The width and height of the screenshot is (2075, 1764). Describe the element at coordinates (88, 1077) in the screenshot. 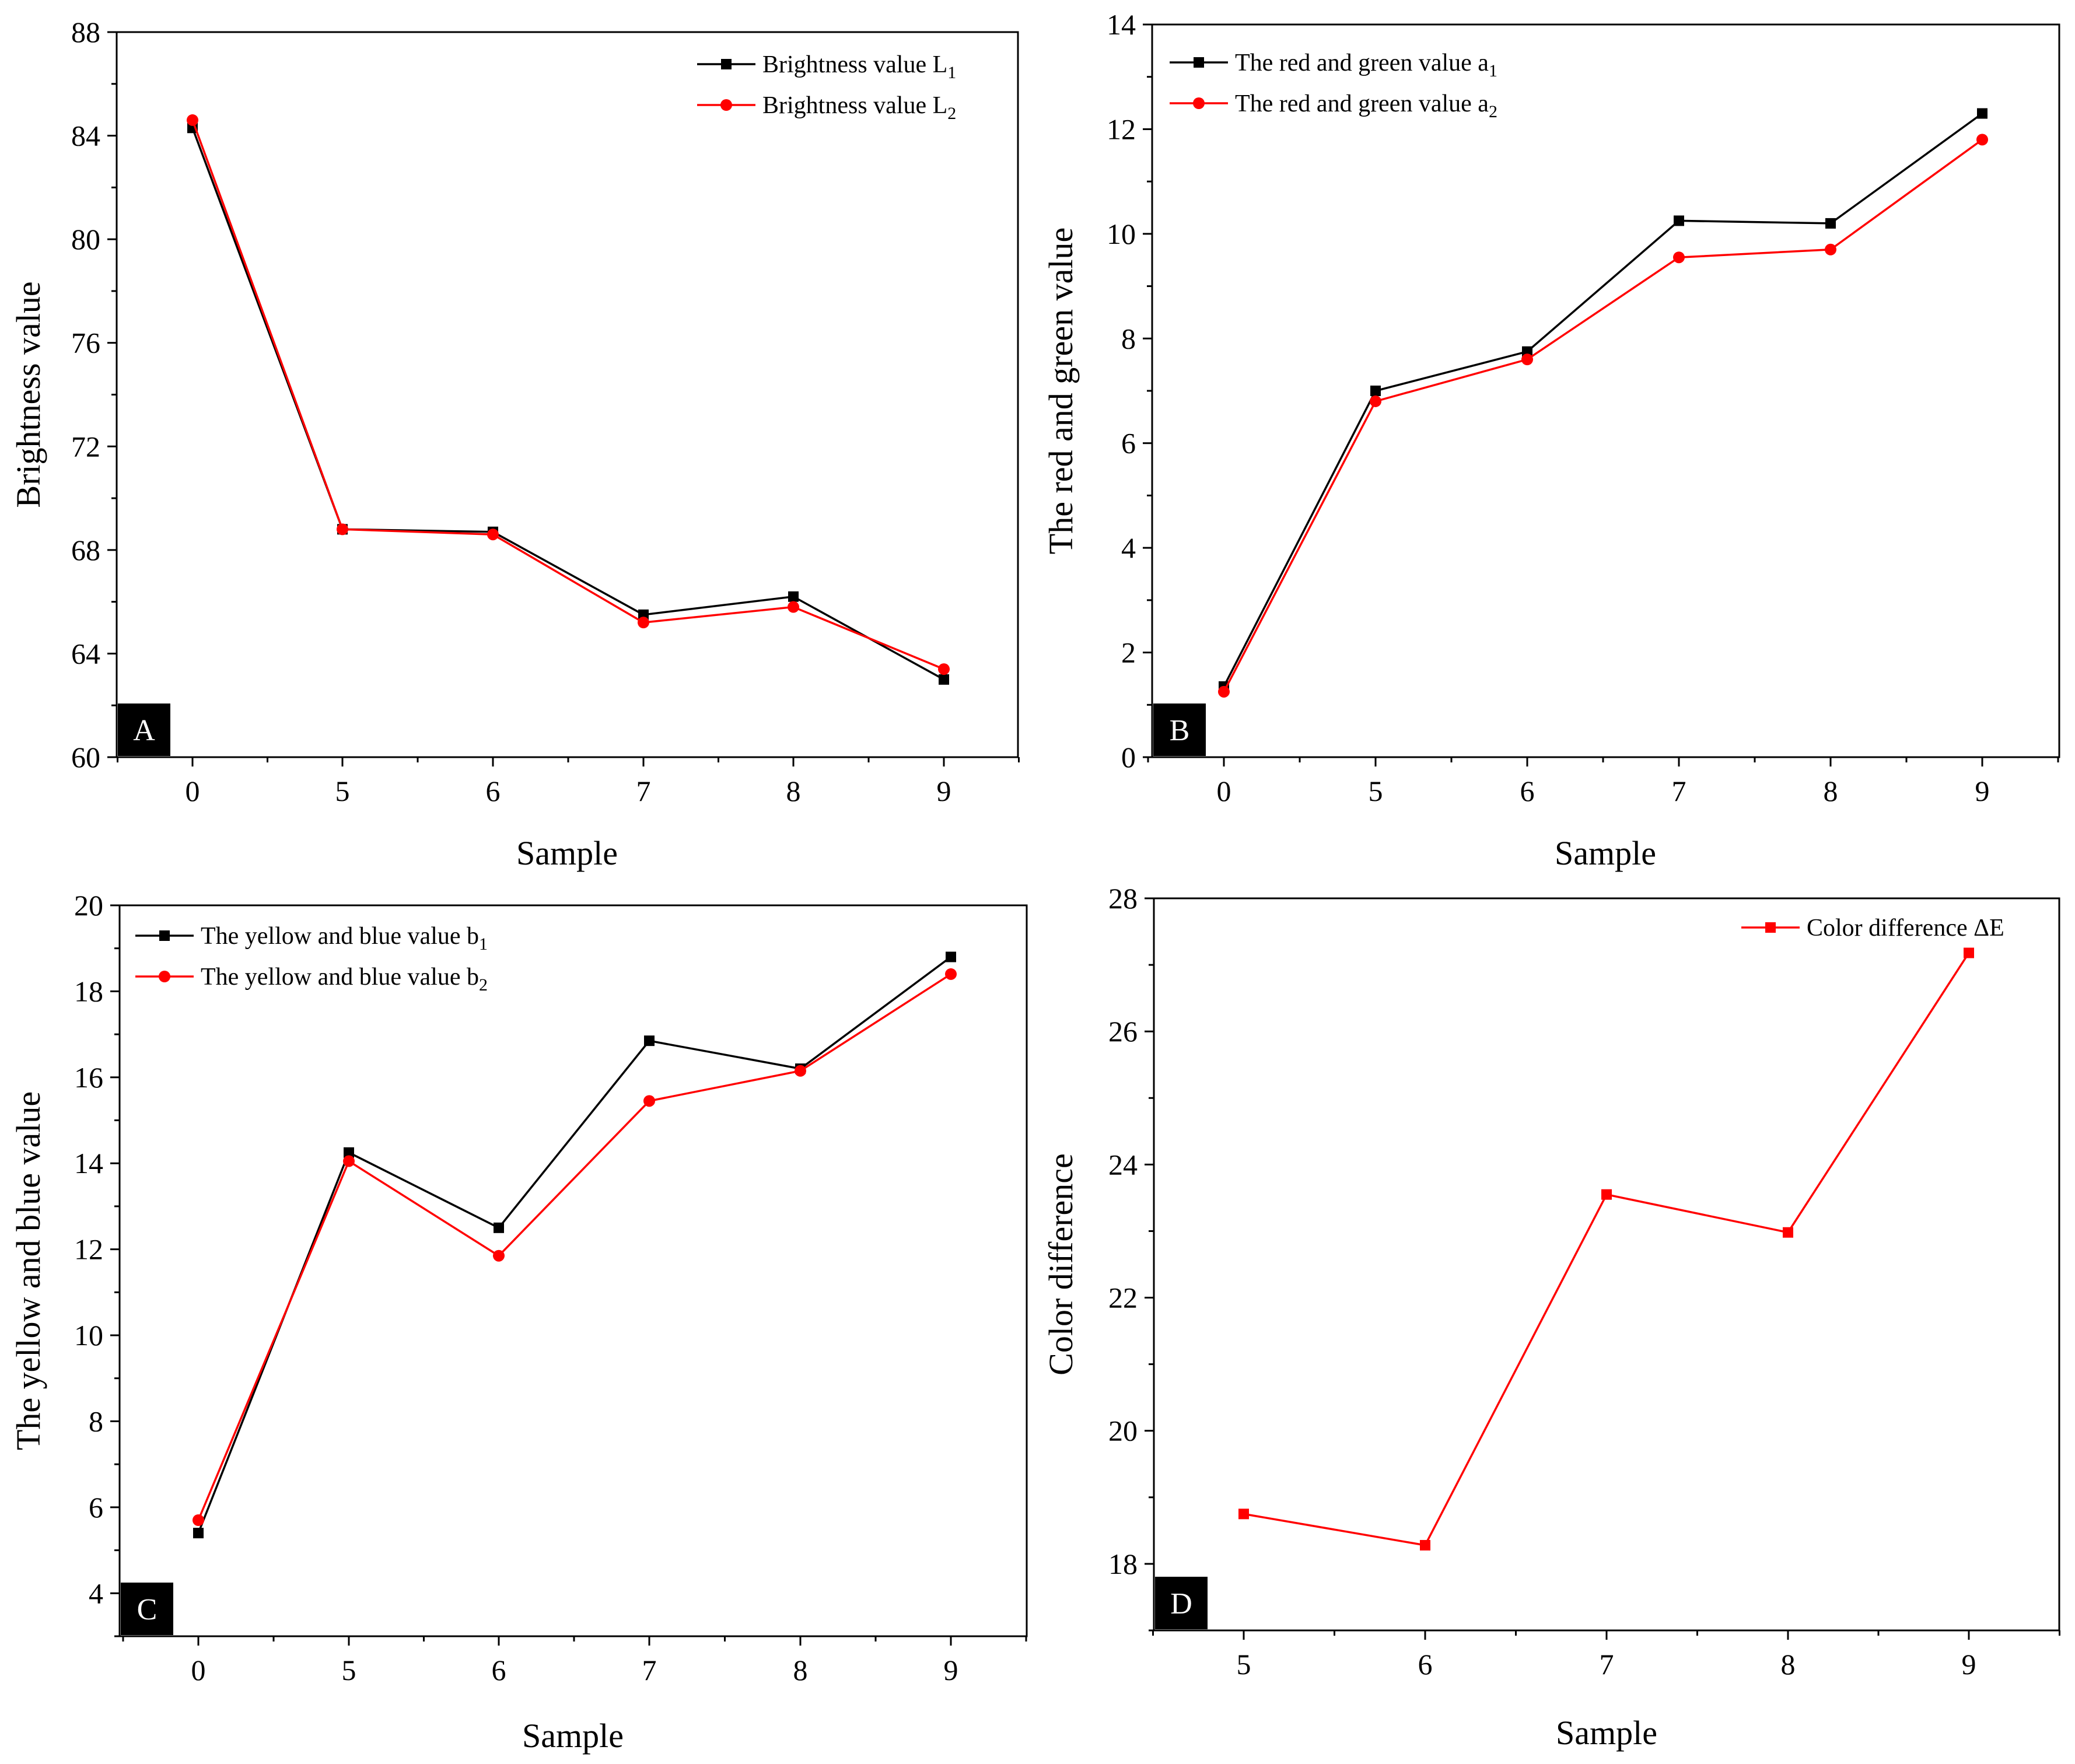

I see `y-tick-label: 16` at that location.